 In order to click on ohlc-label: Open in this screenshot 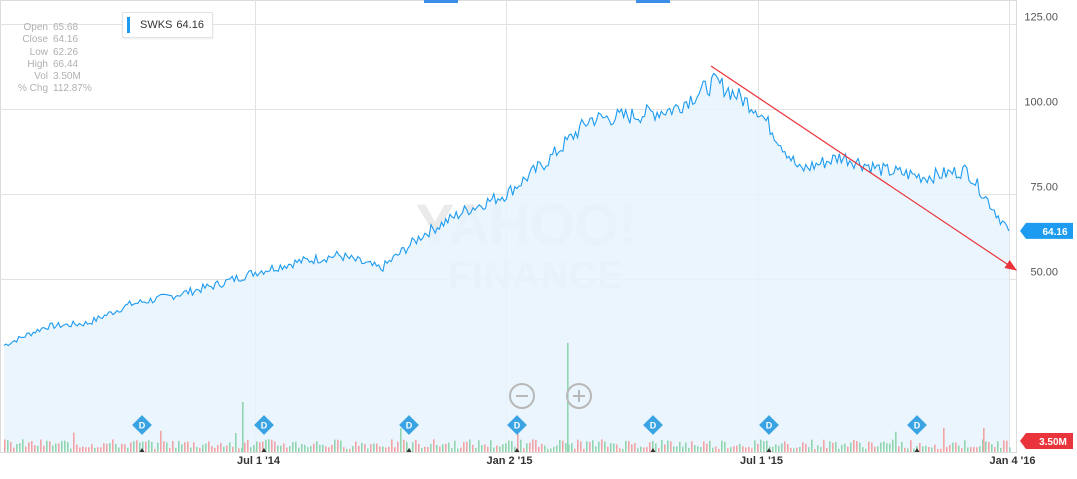, I will do `click(35, 27)`.